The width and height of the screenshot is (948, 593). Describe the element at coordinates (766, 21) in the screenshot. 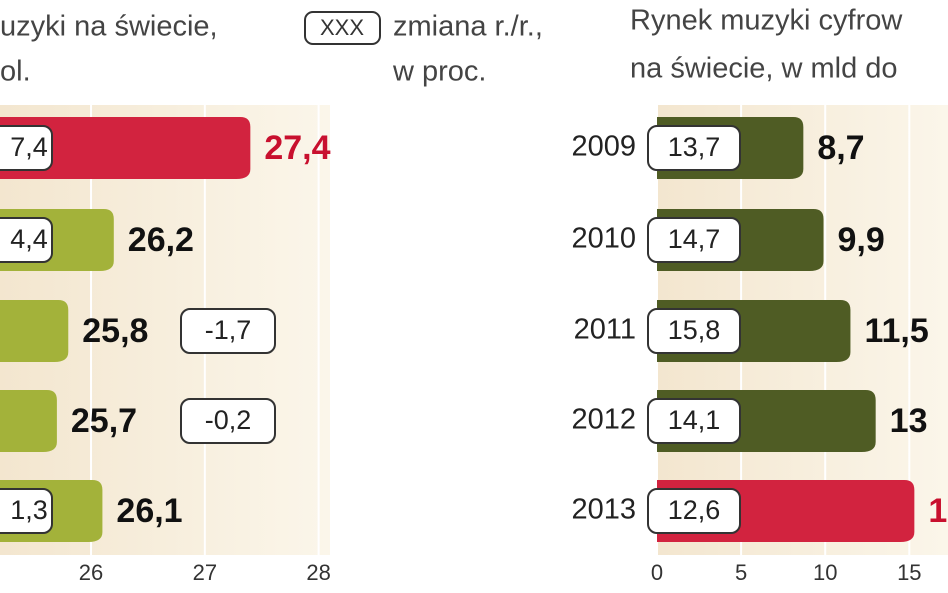

I see `title: Rynek muzyki cyfrow` at that location.